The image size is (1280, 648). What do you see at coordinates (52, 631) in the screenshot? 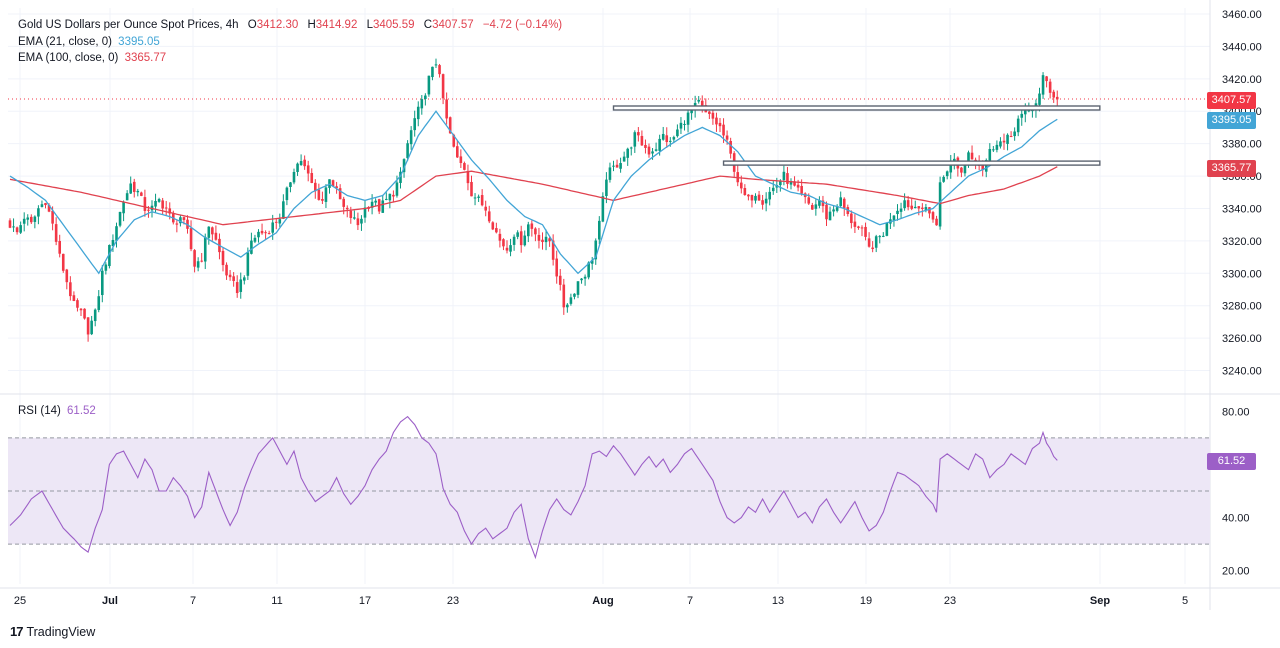
I see `tradingview-logo: 17 TradingView` at bounding box center [52, 631].